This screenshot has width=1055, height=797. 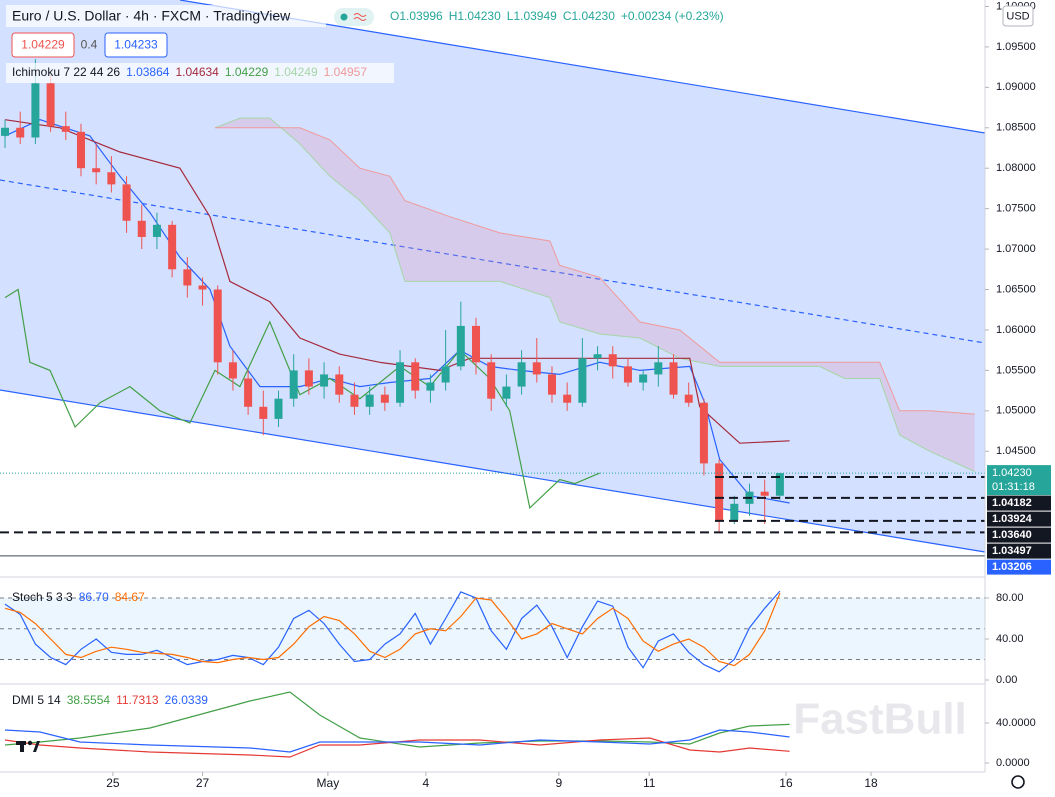 I want to click on x-tick-label: 9, so click(x=558, y=783).